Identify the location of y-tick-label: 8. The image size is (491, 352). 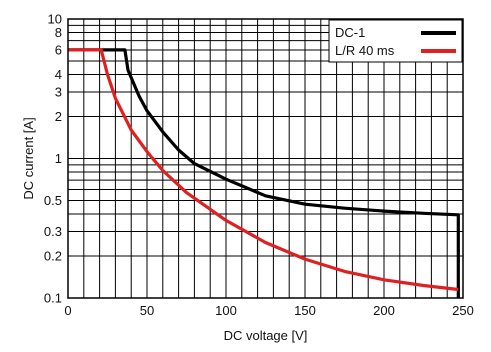
(58, 32).